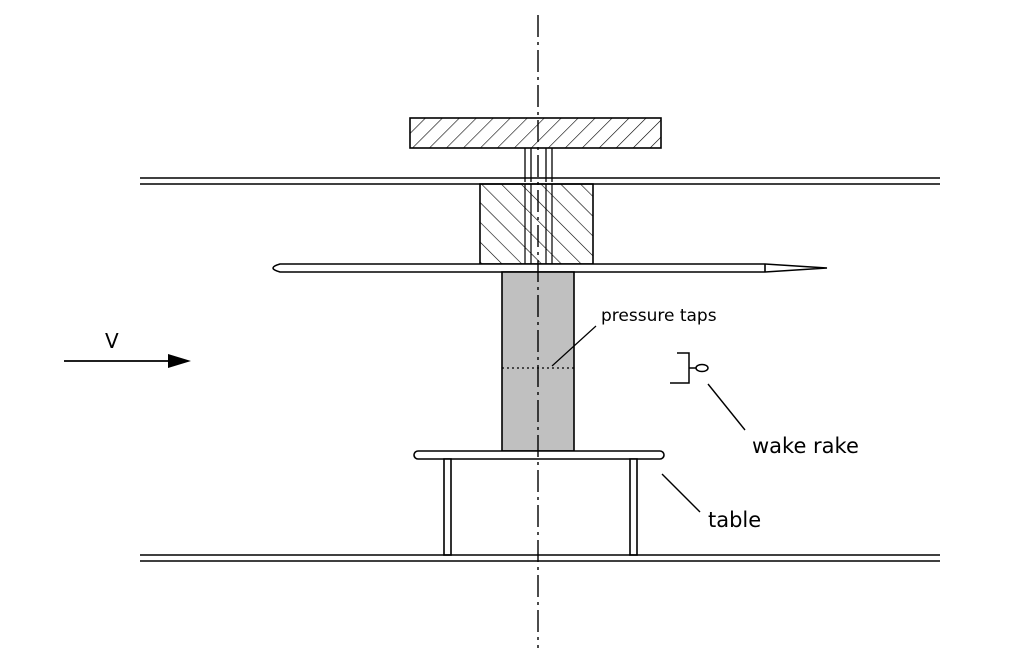 Image resolution: width=1032 pixels, height=650 pixels. What do you see at coordinates (539, 503) in the screenshot?
I see `table` at bounding box center [539, 503].